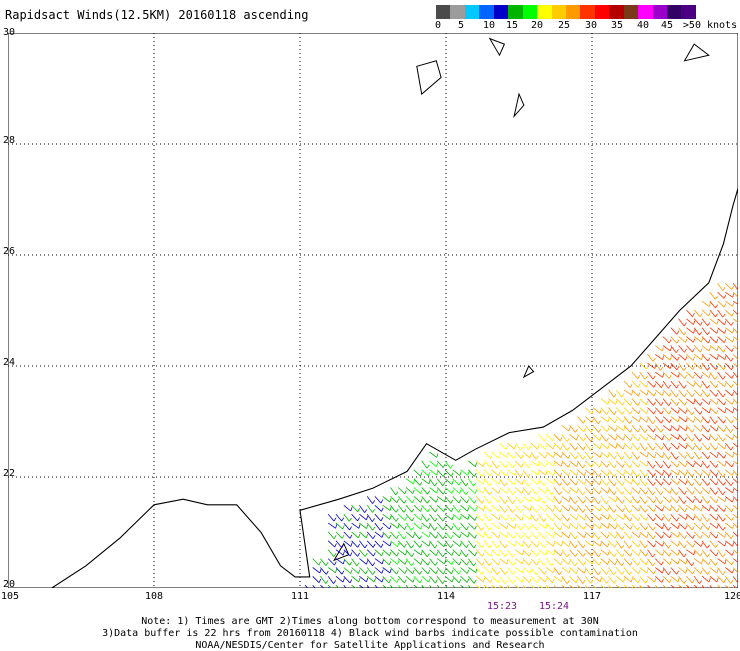  Describe the element at coordinates (9, 32) in the screenshot. I see `latitude-label: 30` at that location.